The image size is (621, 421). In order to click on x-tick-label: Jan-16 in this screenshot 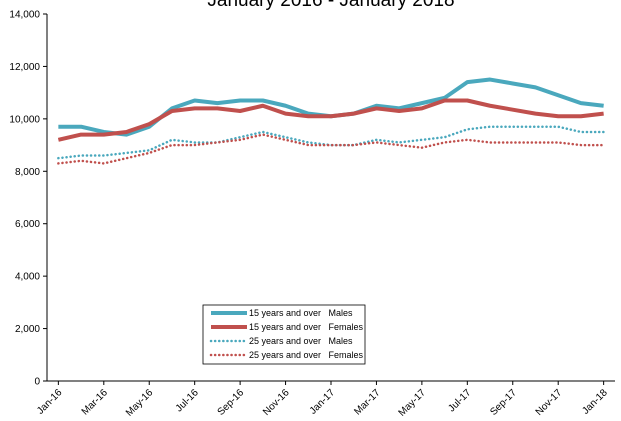, I will do `click(50, 402)`.